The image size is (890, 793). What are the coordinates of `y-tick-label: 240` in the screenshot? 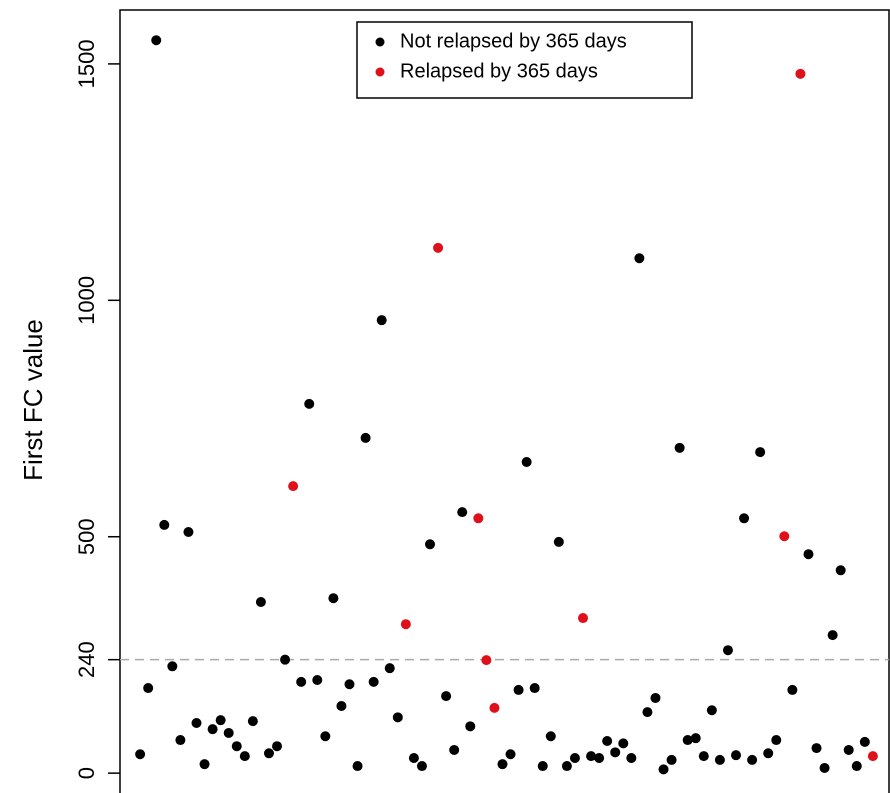 It's located at (86, 659).